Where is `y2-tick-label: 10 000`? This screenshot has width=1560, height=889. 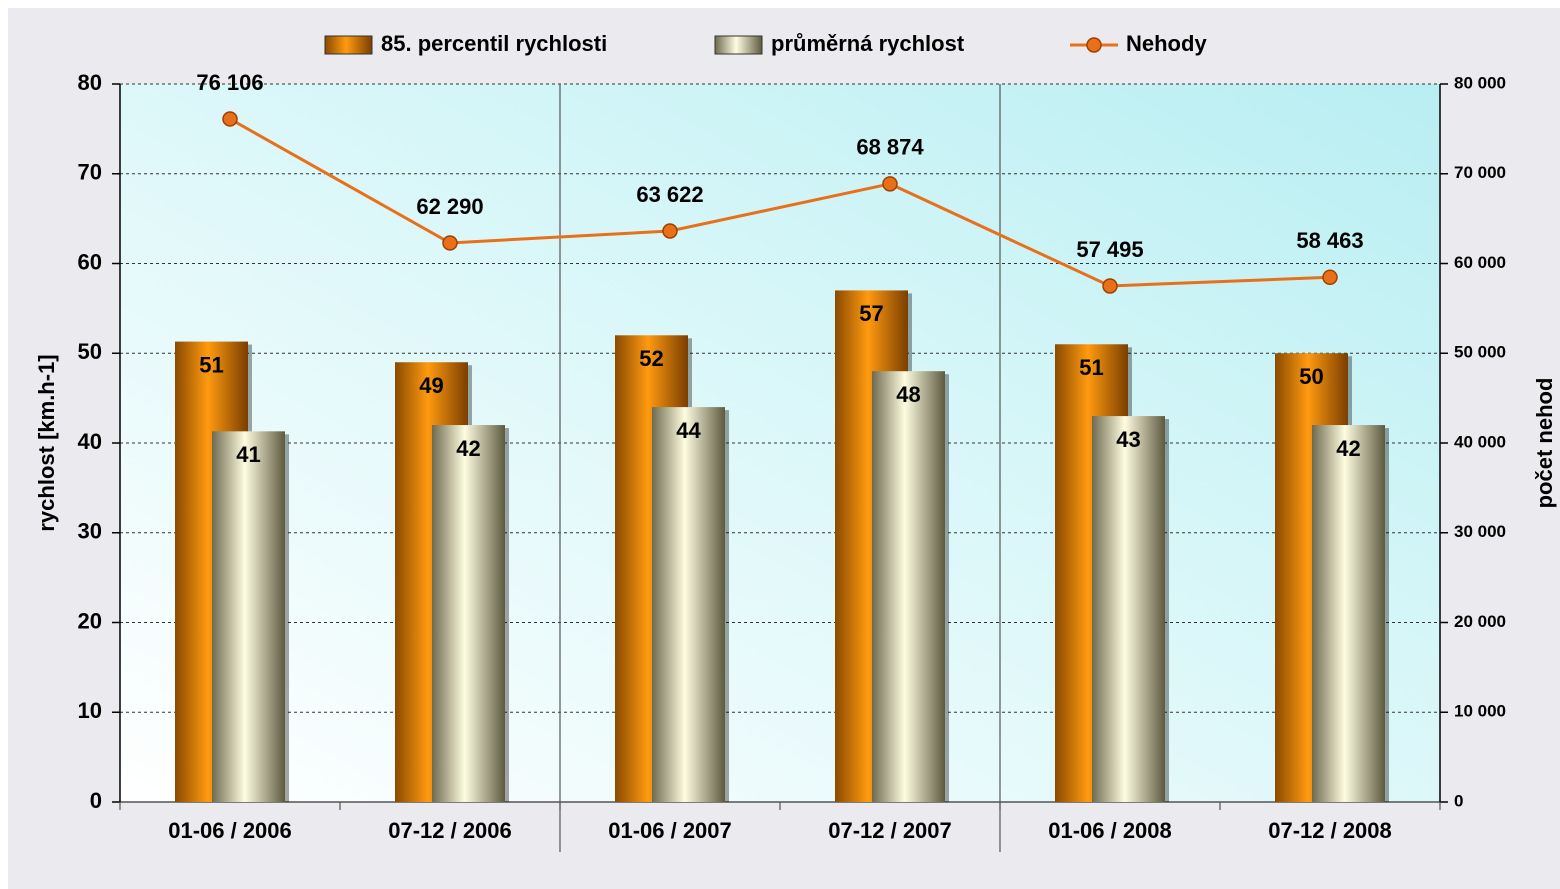
y2-tick-label: 10 000 is located at coordinates (1480, 711).